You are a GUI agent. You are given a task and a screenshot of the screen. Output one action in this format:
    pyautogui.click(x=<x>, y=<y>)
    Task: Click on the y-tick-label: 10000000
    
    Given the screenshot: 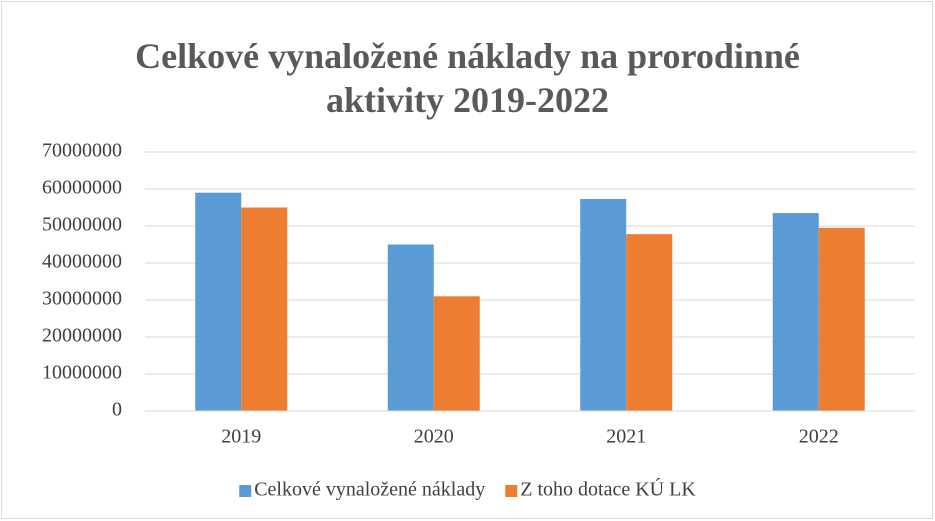 What is the action you would take?
    pyautogui.click(x=82, y=373)
    